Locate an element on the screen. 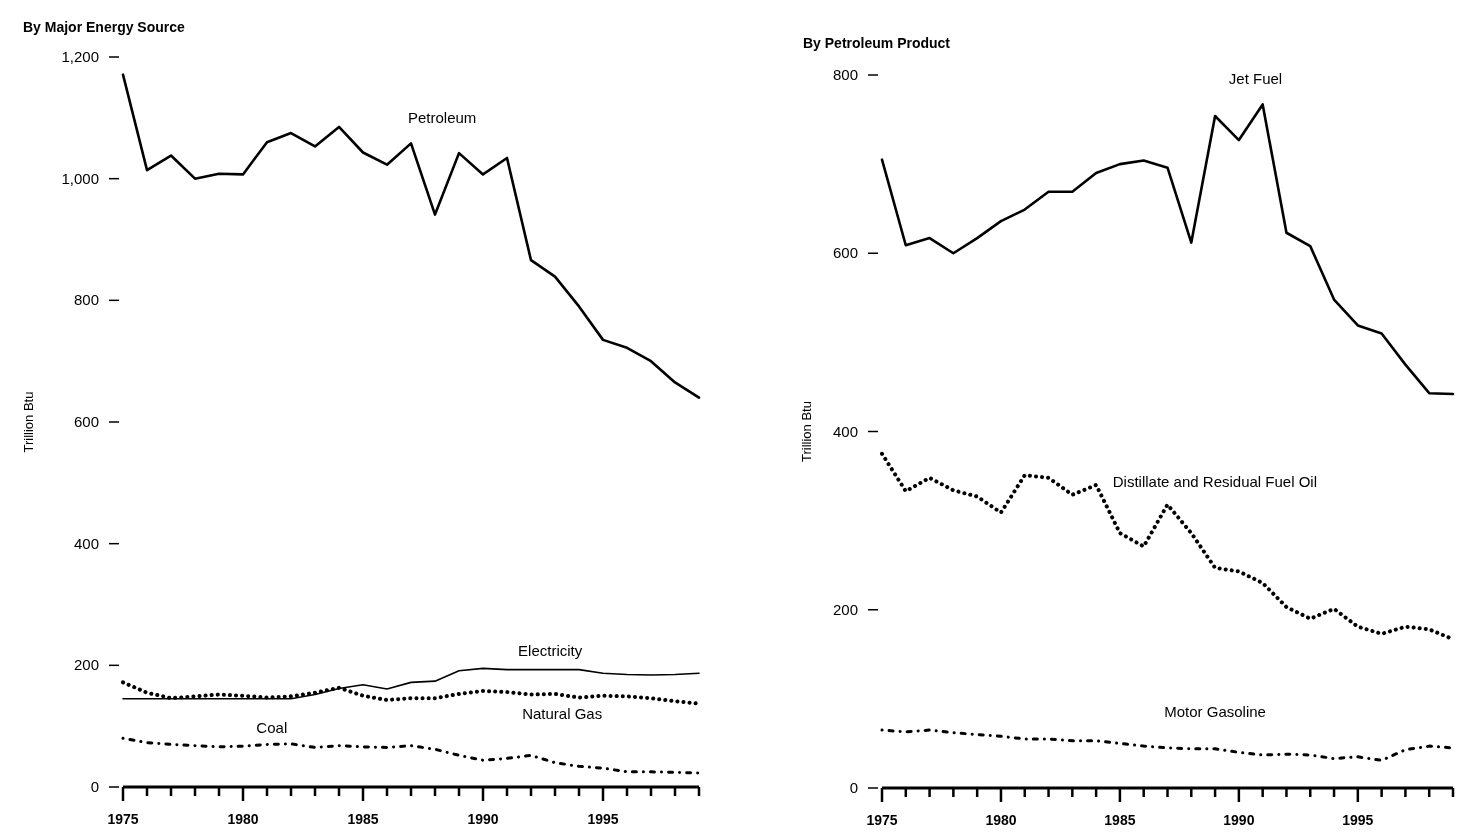  y-tick-label: 1,200 is located at coordinates (80, 56).